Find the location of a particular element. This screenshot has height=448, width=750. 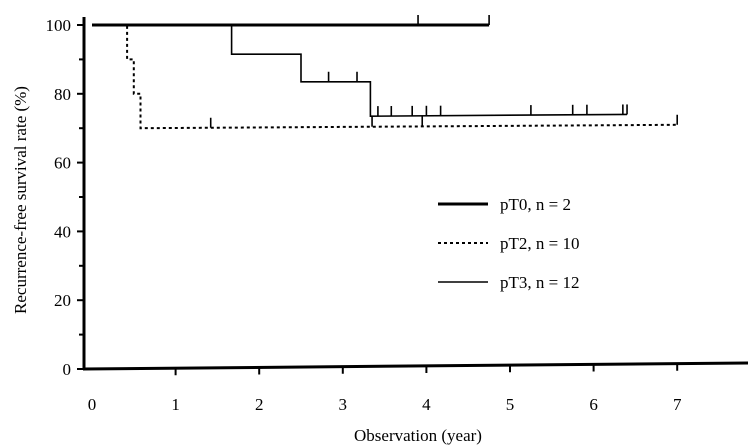

x-axis-line is located at coordinates (415, 366).